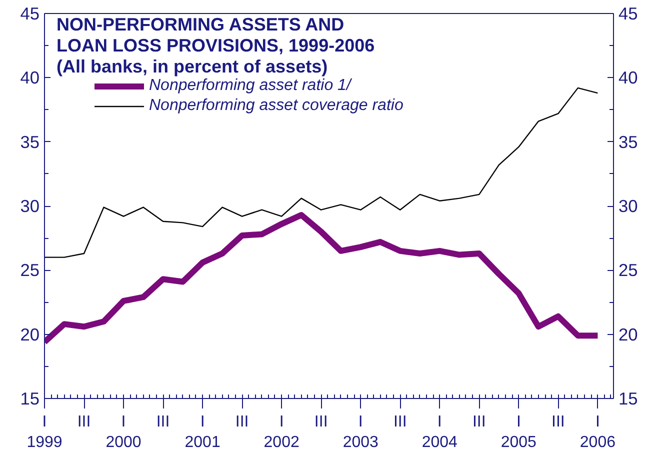 This screenshot has width=667, height=453. What do you see at coordinates (276, 106) in the screenshot?
I see `legend-label: Nonperforming asset coverage ratio` at bounding box center [276, 106].